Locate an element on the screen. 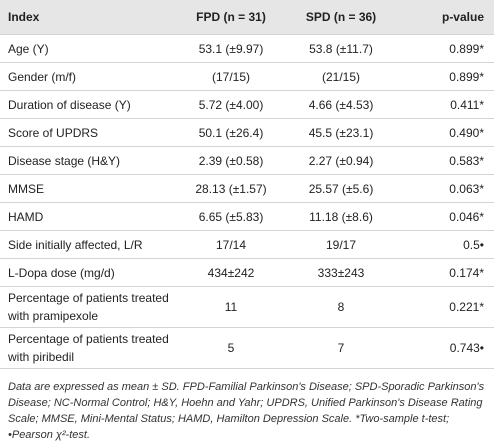  row-label: Gender (m/f) is located at coordinates (88, 76).